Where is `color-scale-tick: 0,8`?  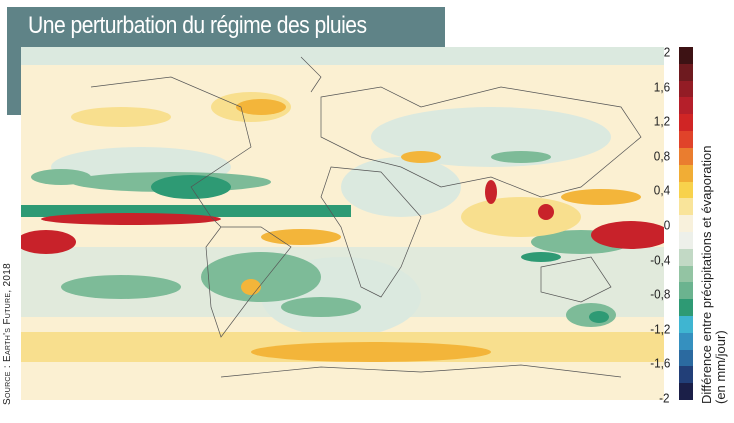
color-scale-tick: 0,8 is located at coordinates (661, 156).